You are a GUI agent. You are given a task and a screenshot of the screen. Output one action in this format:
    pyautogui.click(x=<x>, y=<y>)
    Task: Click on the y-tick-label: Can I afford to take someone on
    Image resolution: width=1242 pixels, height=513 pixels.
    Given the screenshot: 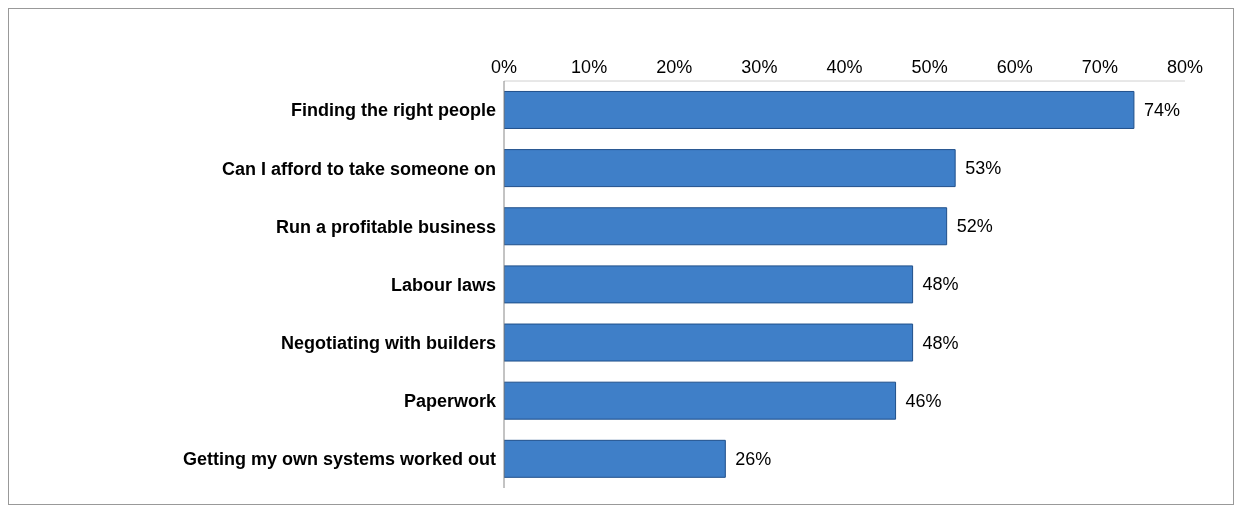 What is the action you would take?
    pyautogui.click(x=358, y=168)
    